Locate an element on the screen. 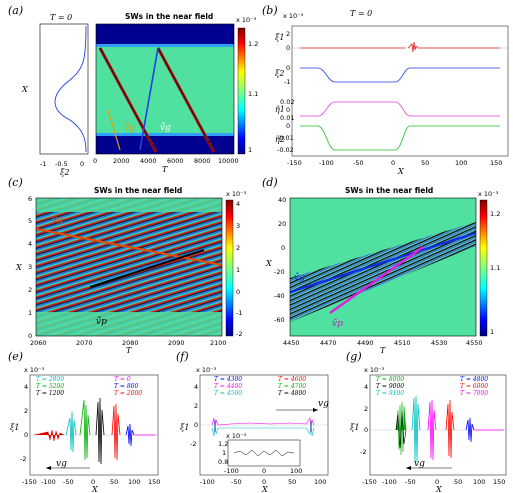  panel-b-x-ticks: -150 -100 -50 0 50 100 150 is located at coordinates (394, 163).